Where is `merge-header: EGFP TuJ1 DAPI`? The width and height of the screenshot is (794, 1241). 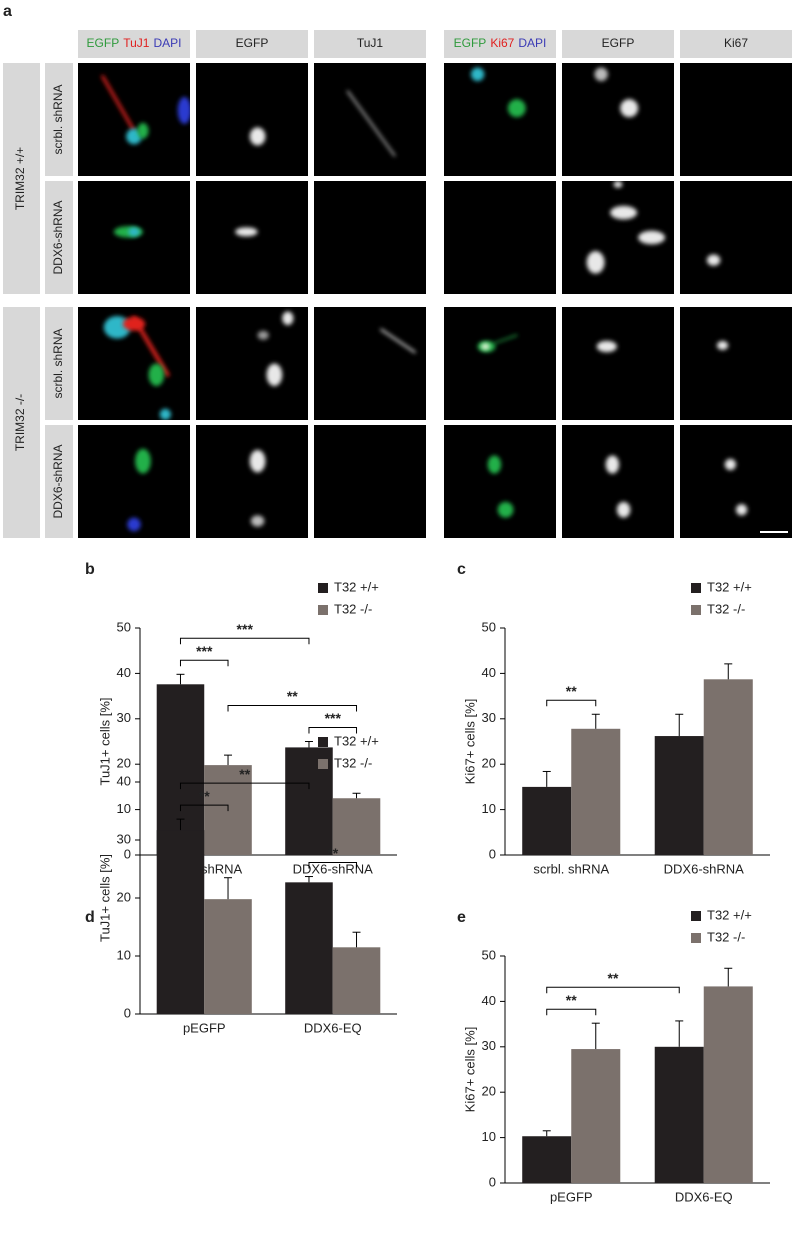
merge-header: EGFP TuJ1 DAPI is located at coordinates (134, 43).